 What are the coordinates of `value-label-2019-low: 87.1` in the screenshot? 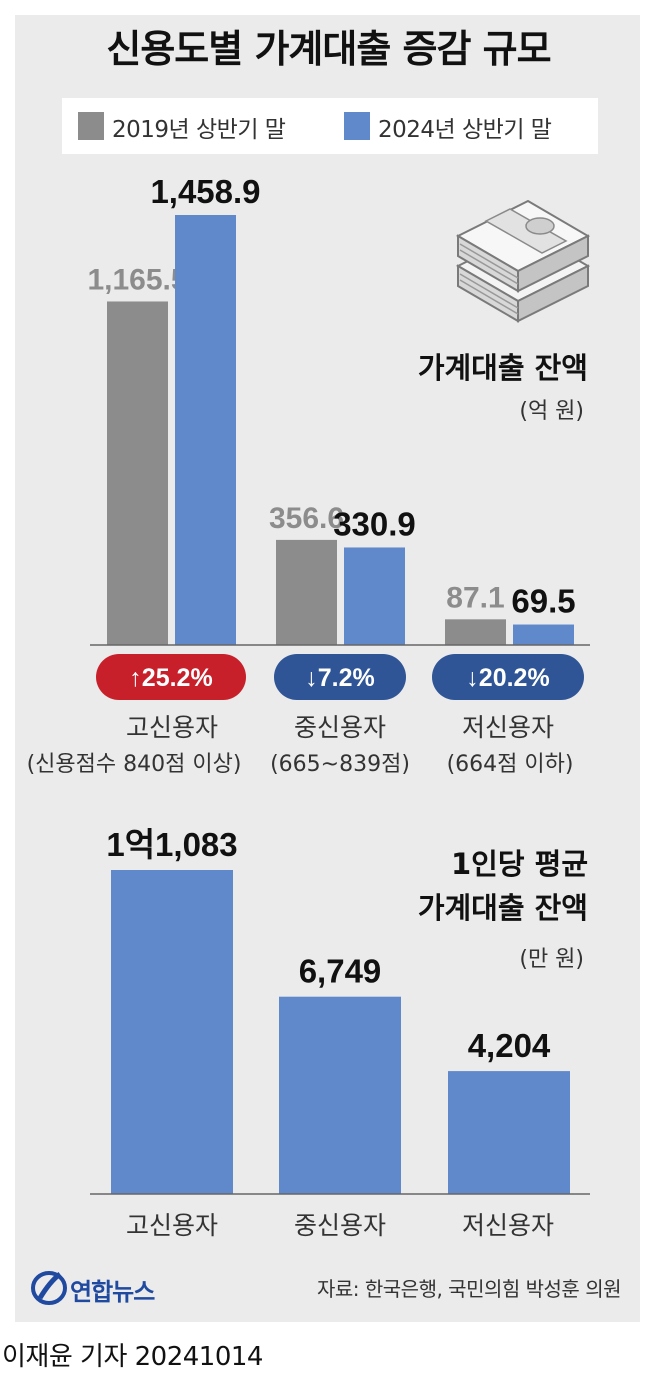 It's located at (475, 597).